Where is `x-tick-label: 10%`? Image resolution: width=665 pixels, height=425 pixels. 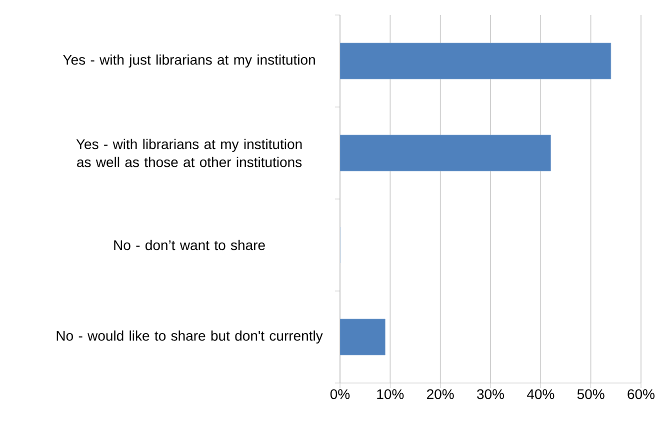 x-tick-label: 10% is located at coordinates (390, 394).